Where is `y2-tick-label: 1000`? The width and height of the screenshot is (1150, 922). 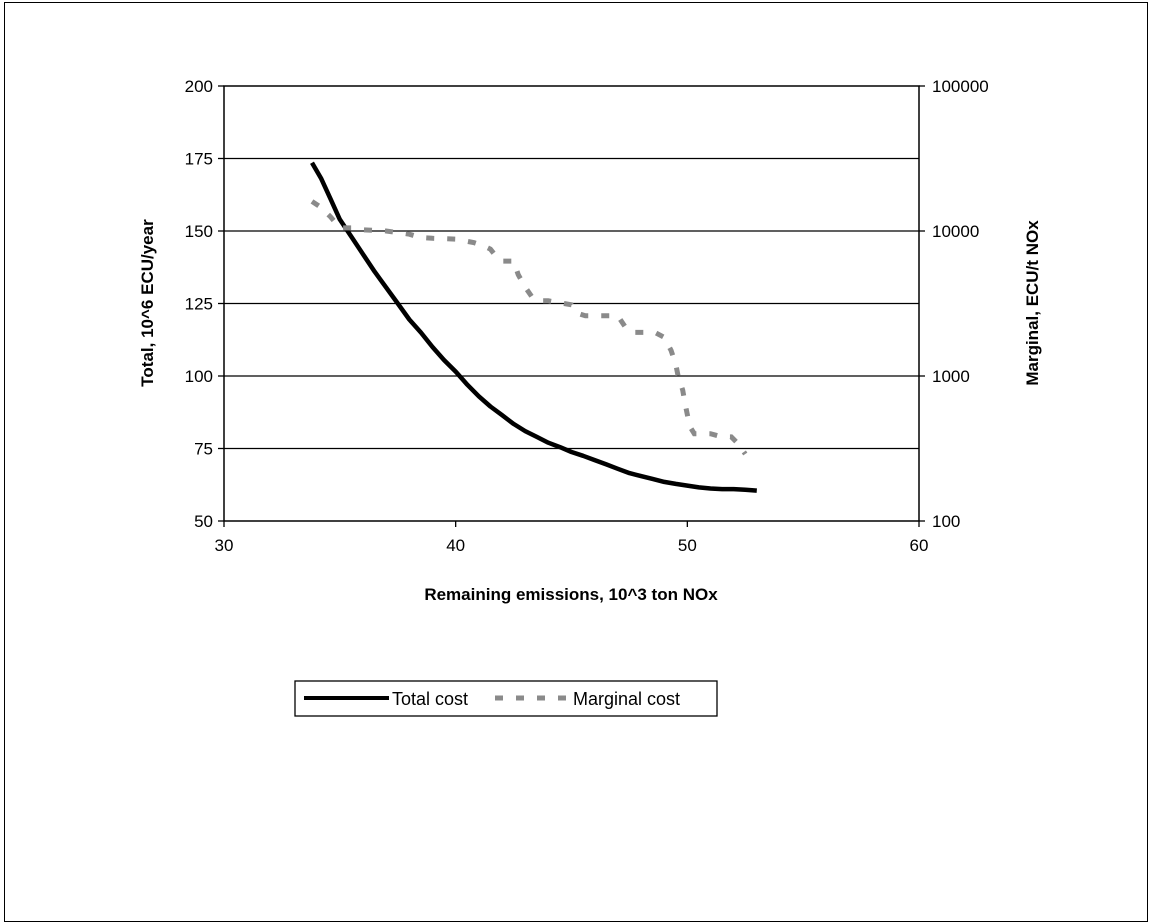
y2-tick-label: 1000 is located at coordinates (951, 376).